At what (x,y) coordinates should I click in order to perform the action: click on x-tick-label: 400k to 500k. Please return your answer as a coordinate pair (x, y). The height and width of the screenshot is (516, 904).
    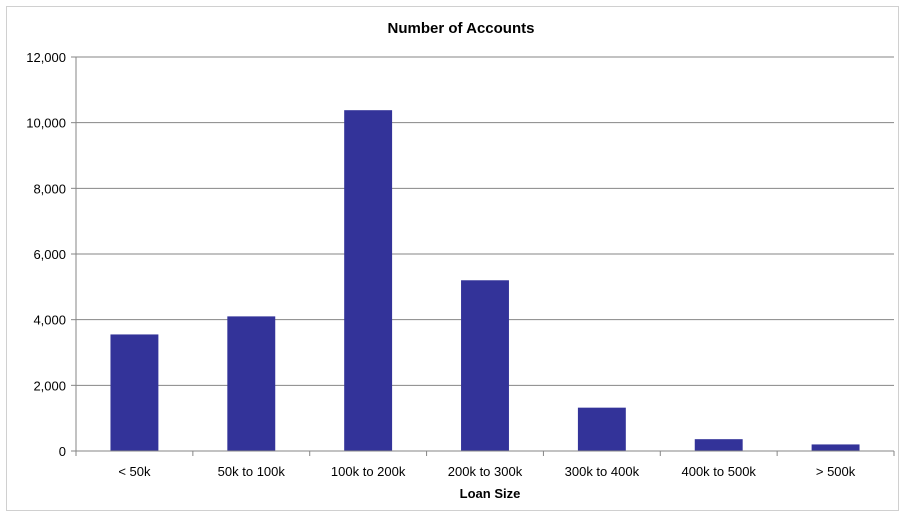
    Looking at the image, I should click on (718, 471).